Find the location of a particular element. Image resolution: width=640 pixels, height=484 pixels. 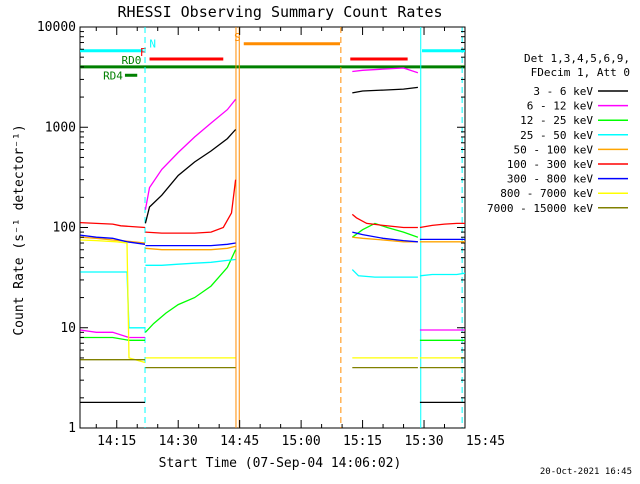

y-tick-label: 1000 is located at coordinates (60, 127).